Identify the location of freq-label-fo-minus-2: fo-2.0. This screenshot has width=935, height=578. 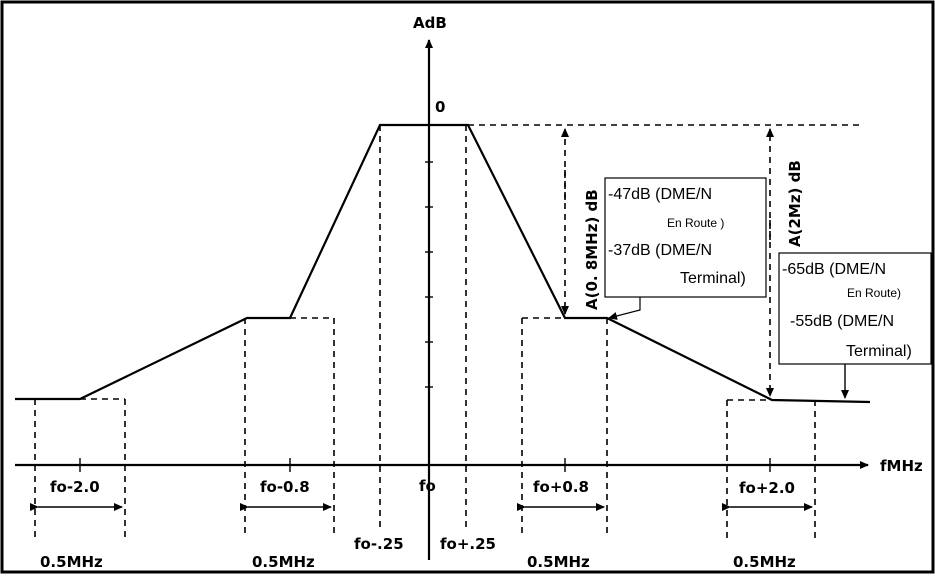
(75, 487).